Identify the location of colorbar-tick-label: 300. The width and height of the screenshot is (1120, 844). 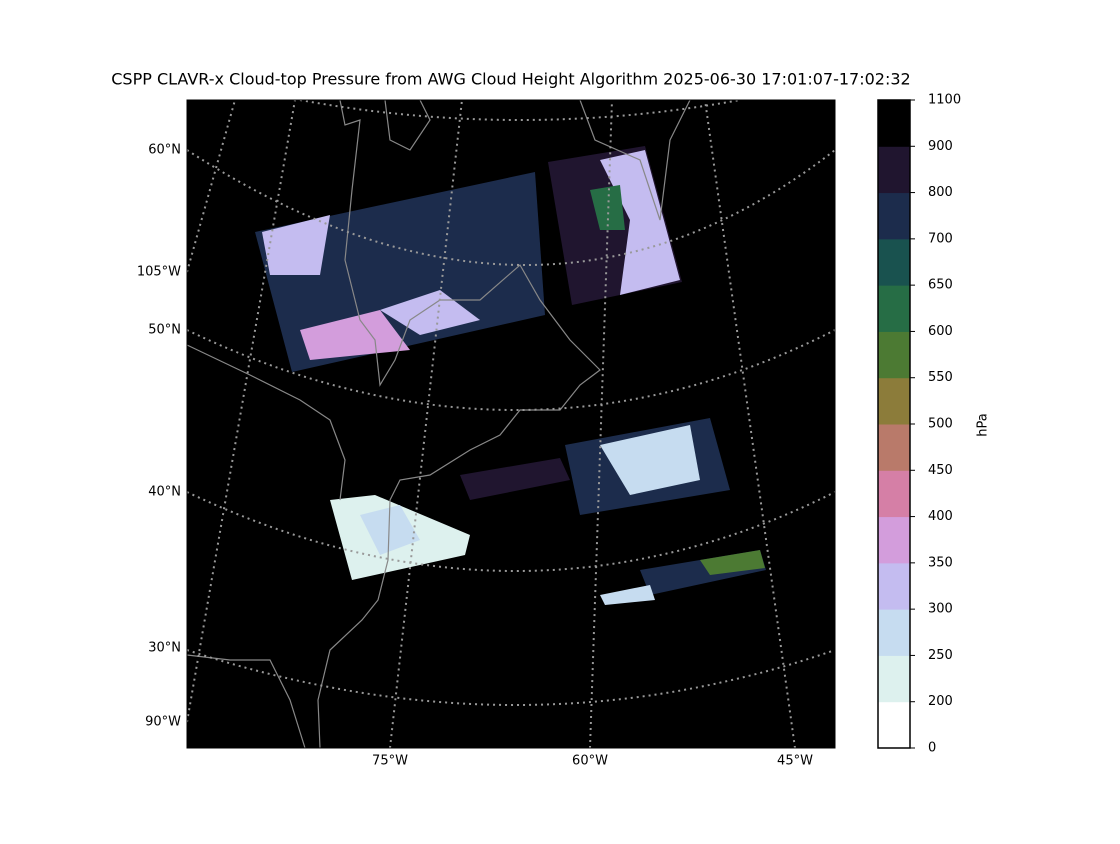
(940, 609).